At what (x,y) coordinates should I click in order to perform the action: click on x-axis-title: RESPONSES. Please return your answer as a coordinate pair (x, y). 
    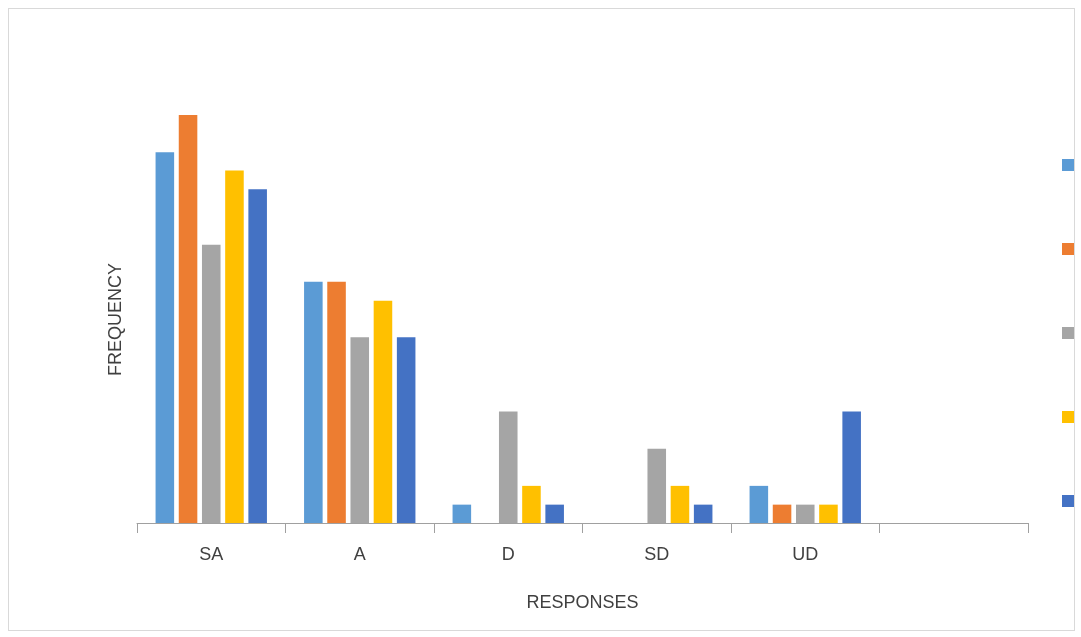
    Looking at the image, I should click on (582, 602).